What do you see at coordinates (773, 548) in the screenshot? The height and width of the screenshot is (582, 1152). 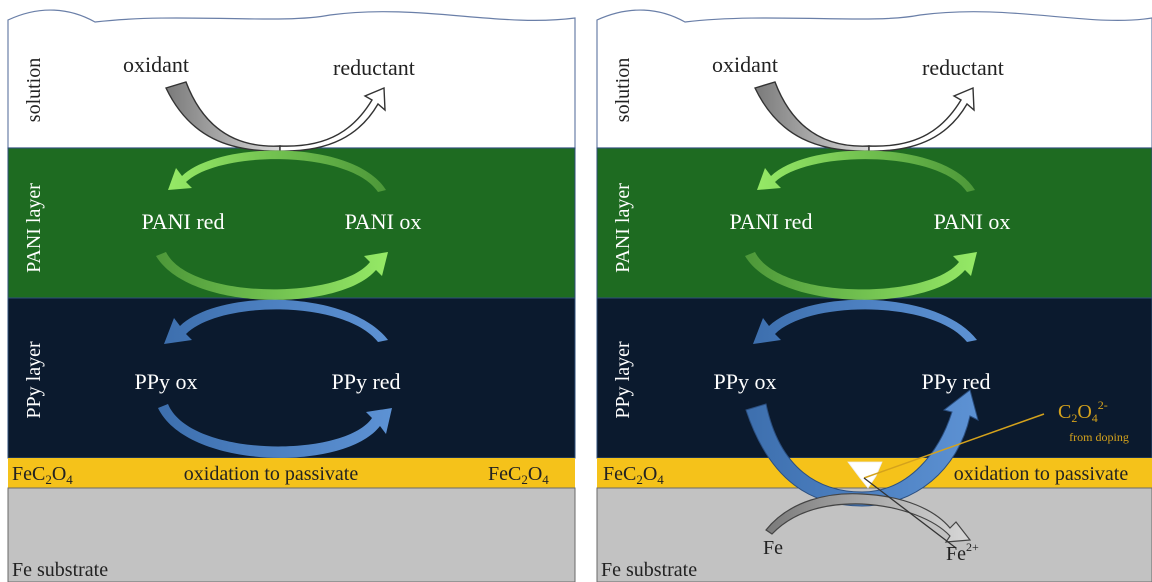 I see `fe-label: Fe` at bounding box center [773, 548].